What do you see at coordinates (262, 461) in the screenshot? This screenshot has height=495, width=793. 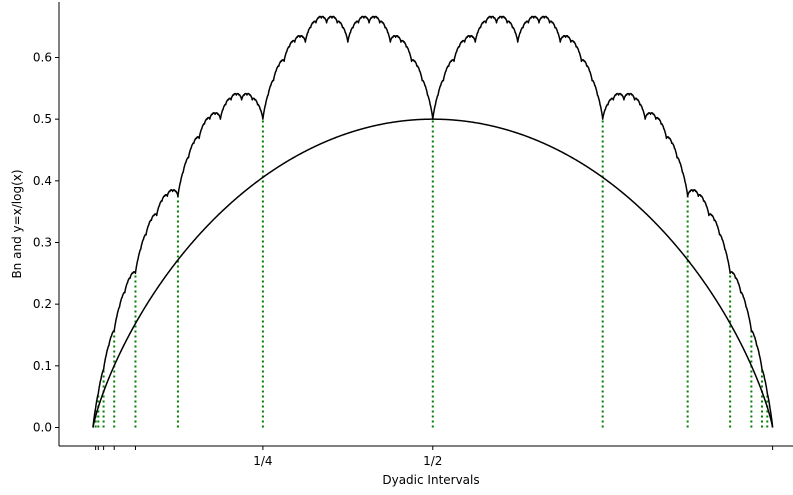 I see `x-tick-label: 1/4` at bounding box center [262, 461].